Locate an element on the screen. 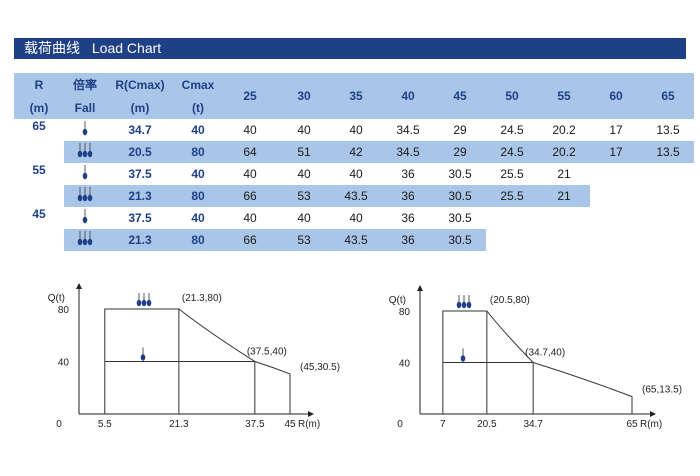  header-cell: 倍率 is located at coordinates (85, 84).